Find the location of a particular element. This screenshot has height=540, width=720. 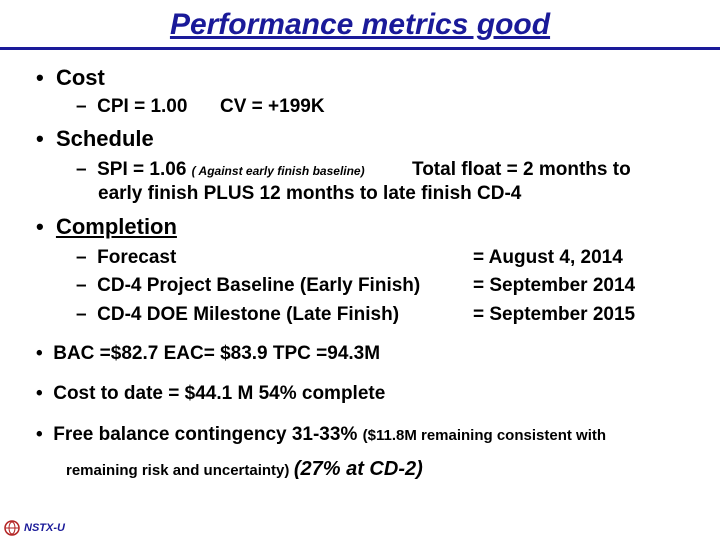

completion-bullet: • Completion is located at coordinates (106, 226).